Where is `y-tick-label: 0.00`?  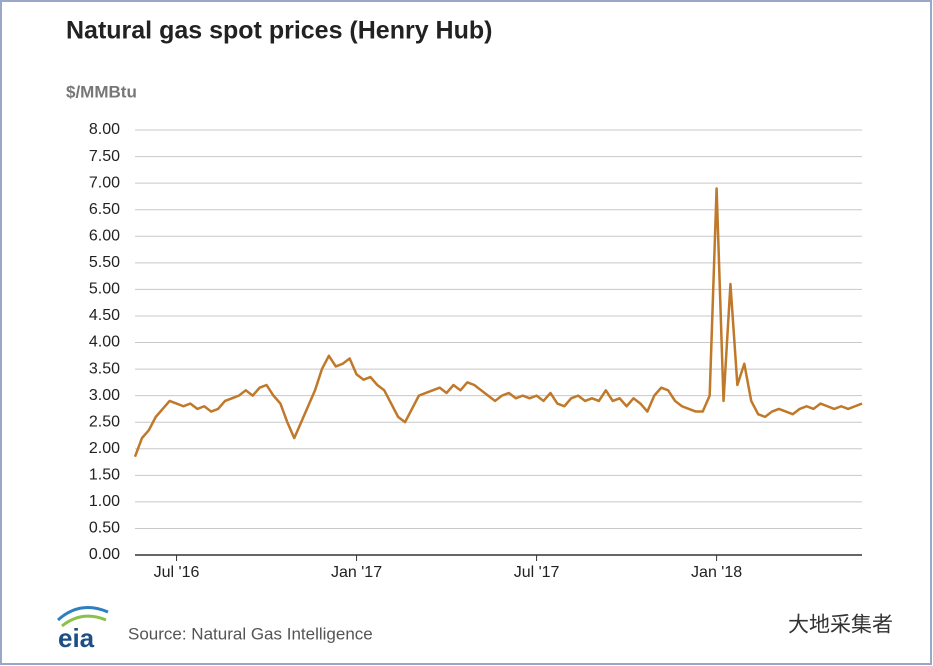 y-tick-label: 0.00 is located at coordinates (104, 554).